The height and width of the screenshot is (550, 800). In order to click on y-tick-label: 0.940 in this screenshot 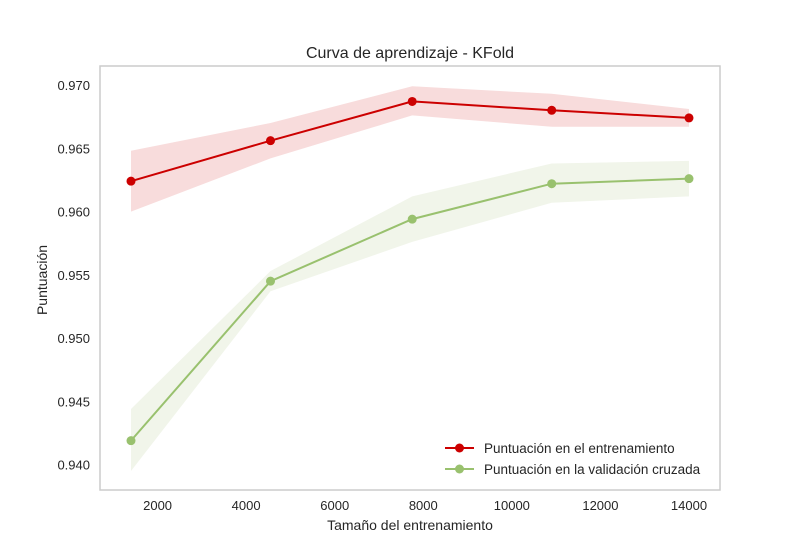, I will do `click(73, 465)`.